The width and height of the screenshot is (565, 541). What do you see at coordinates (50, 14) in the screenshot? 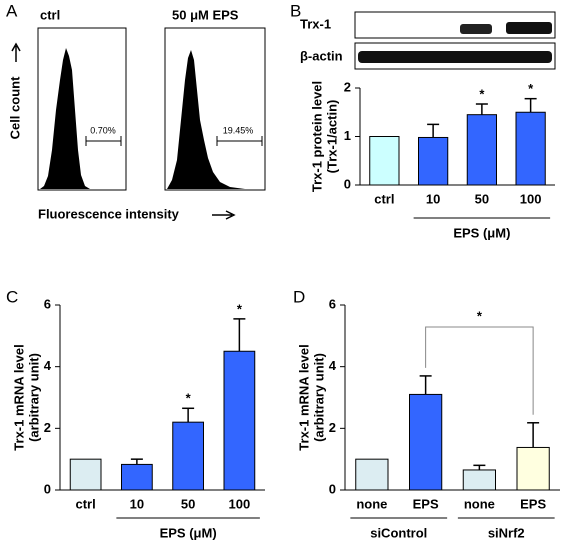
I see `sample-label: ctrl` at bounding box center [50, 14].